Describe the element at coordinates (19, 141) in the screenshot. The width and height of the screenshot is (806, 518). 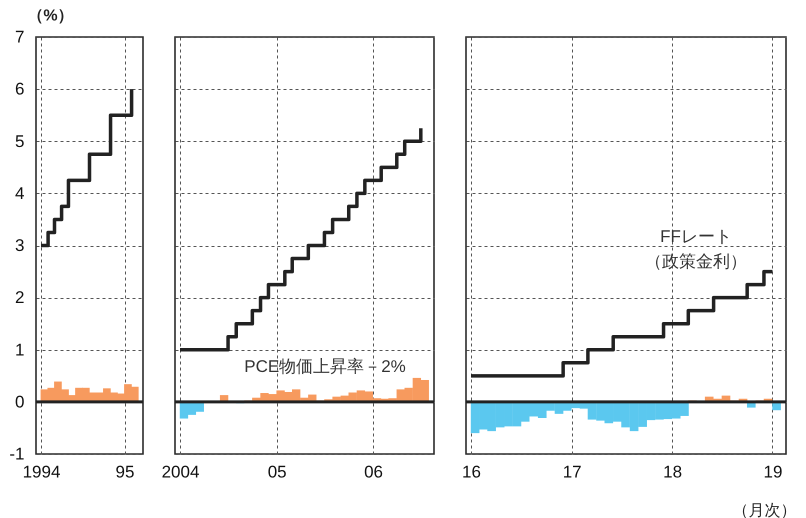
I see `y-tick-label: 5` at that location.